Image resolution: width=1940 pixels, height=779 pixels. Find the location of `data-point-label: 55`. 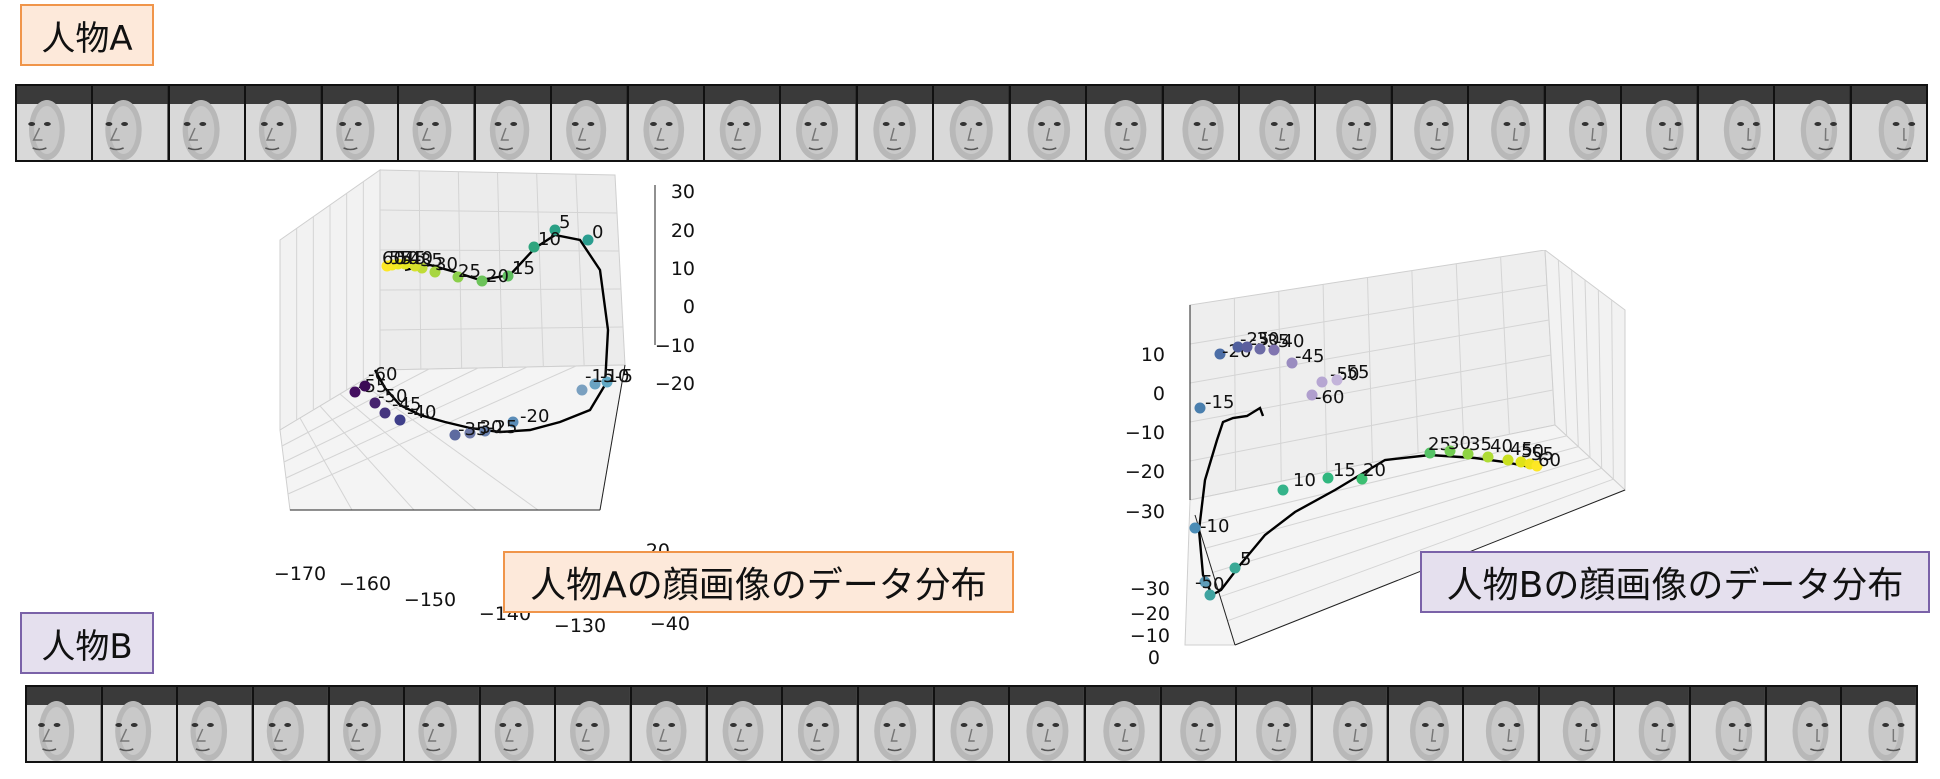

data-point-label: 55 is located at coordinates (1542, 454).